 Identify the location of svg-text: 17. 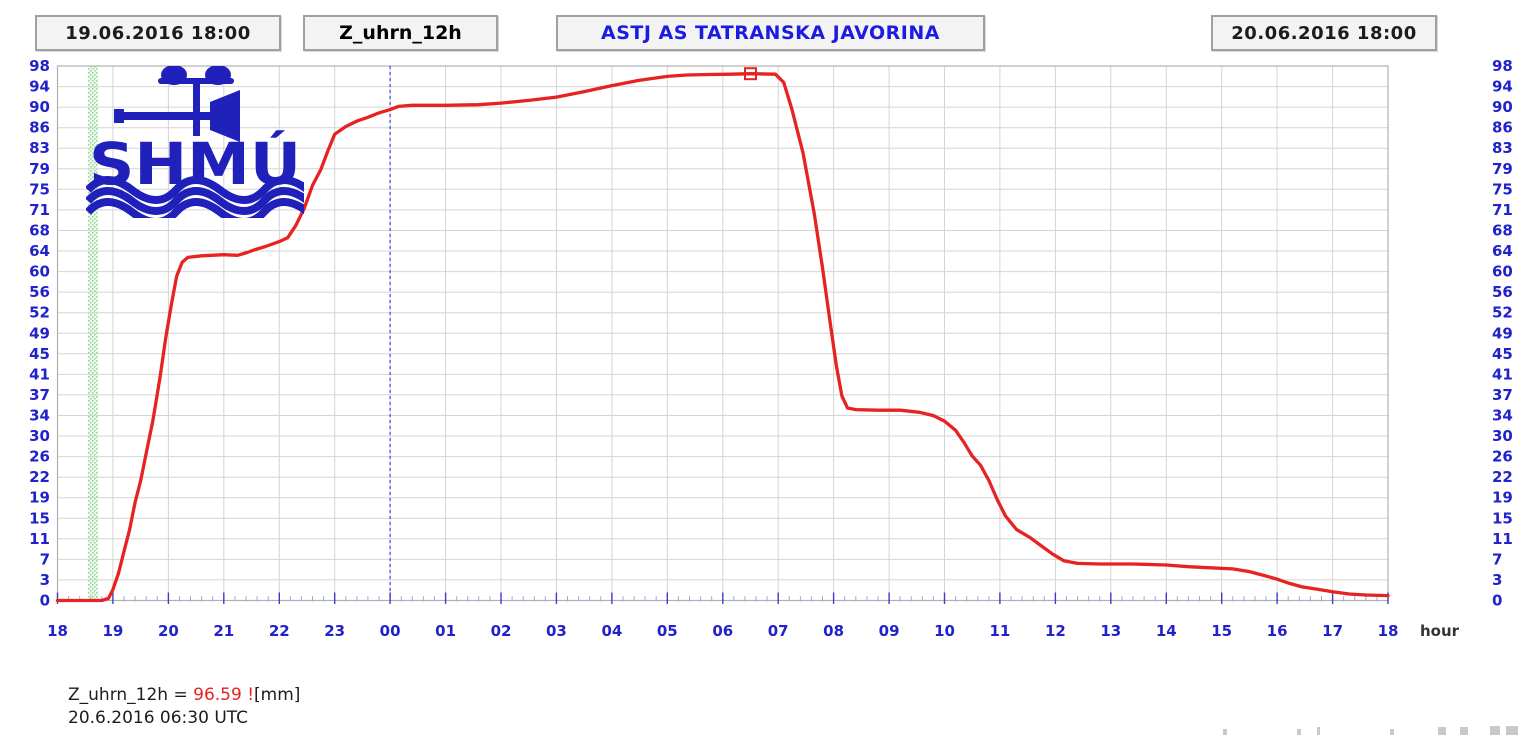
(1332, 631).